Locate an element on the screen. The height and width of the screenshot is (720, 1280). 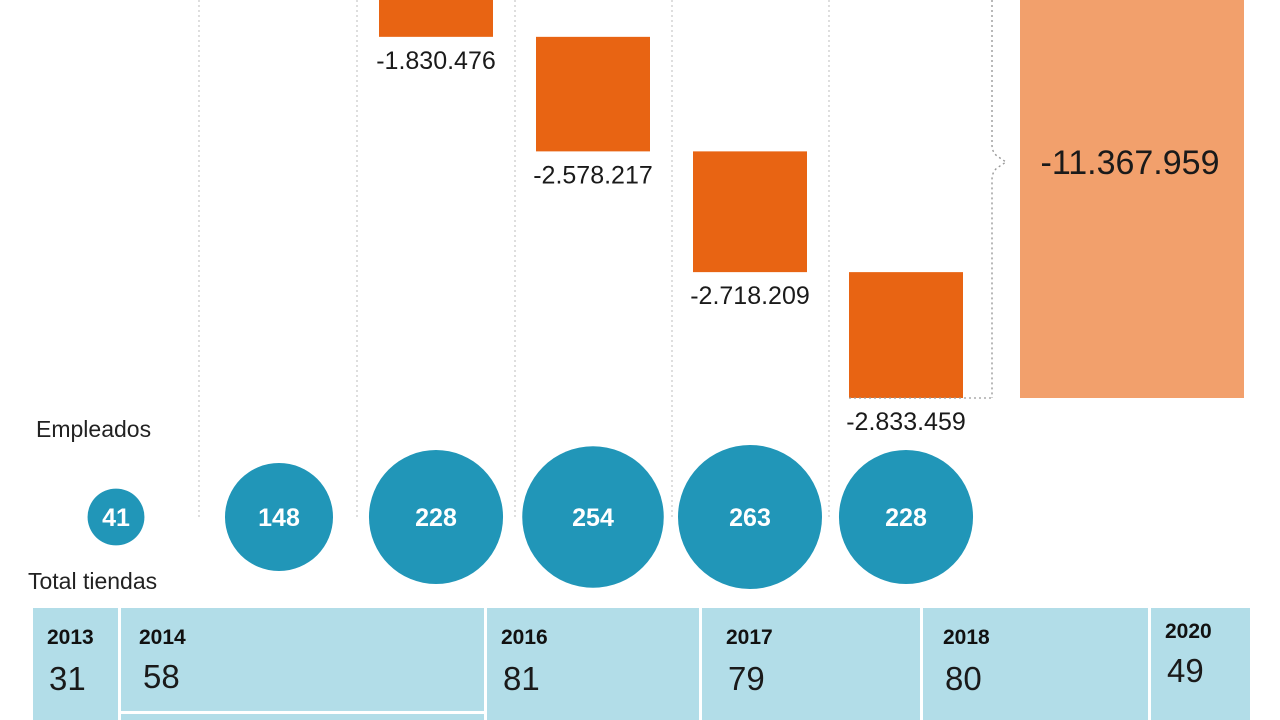
tiendas-year: 2017 is located at coordinates (749, 637).